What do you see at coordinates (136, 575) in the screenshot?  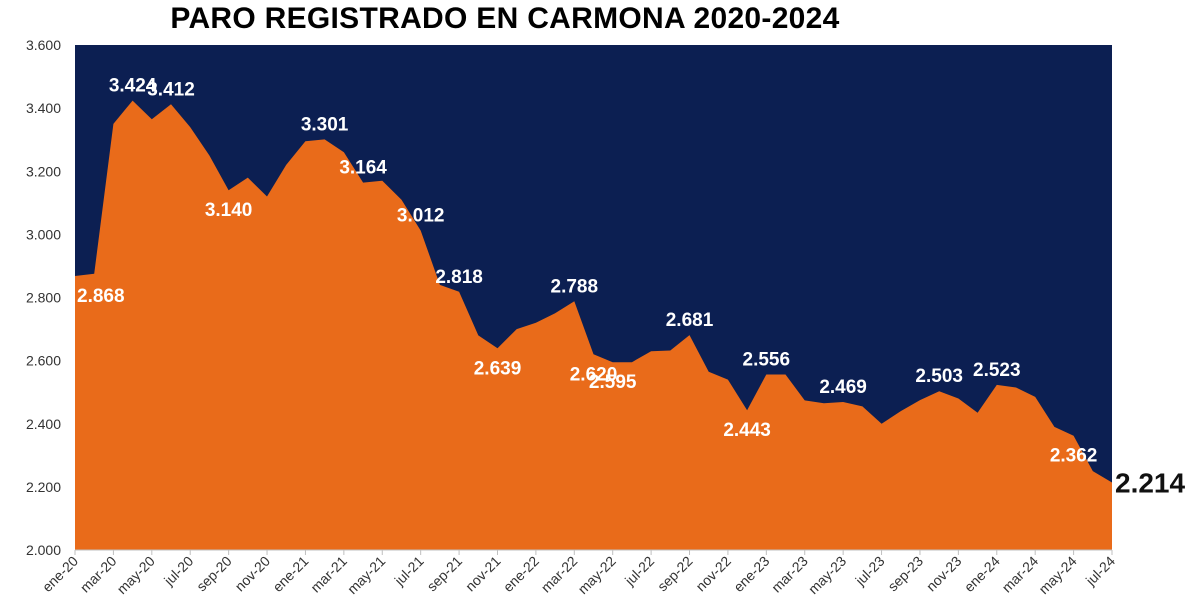 I see `x-tick-label: may-20` at bounding box center [136, 575].